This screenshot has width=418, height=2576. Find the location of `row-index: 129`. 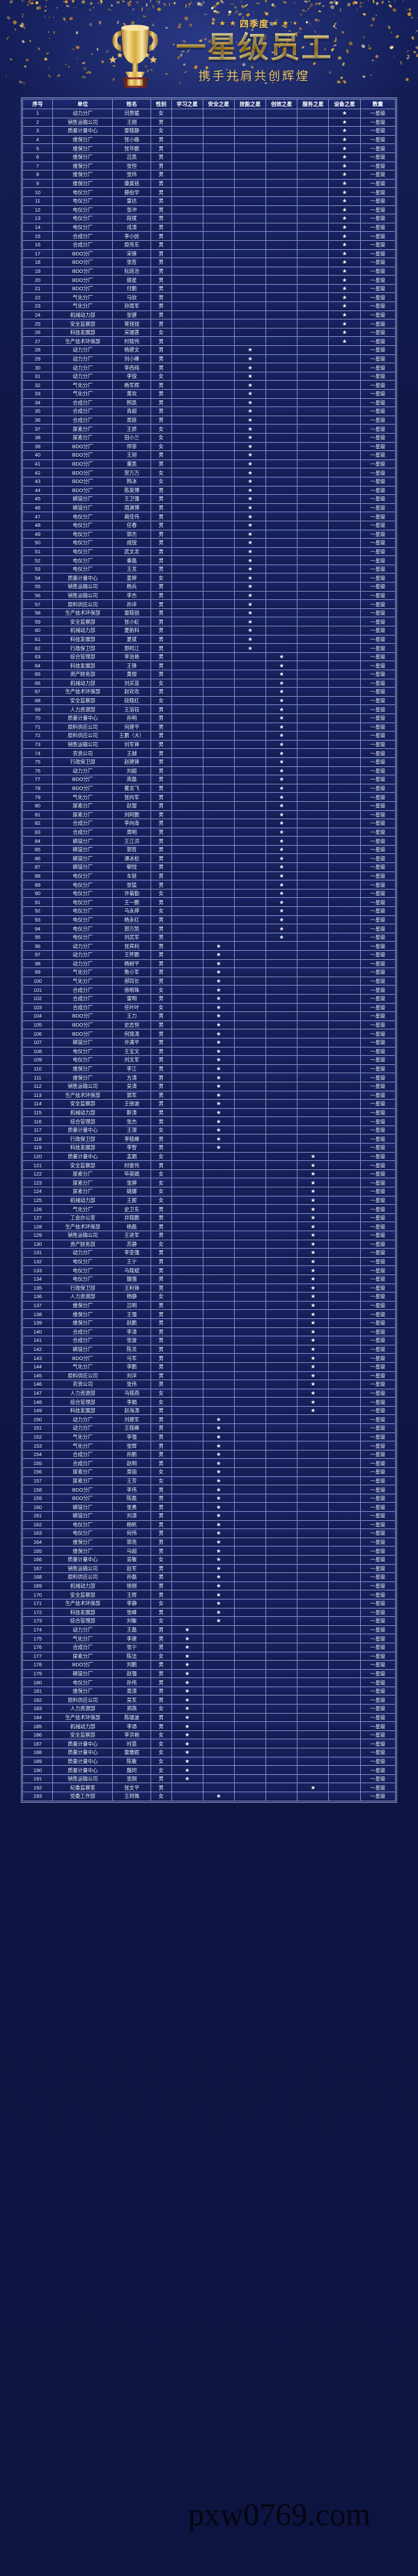

row-index: 129 is located at coordinates (38, 1235).